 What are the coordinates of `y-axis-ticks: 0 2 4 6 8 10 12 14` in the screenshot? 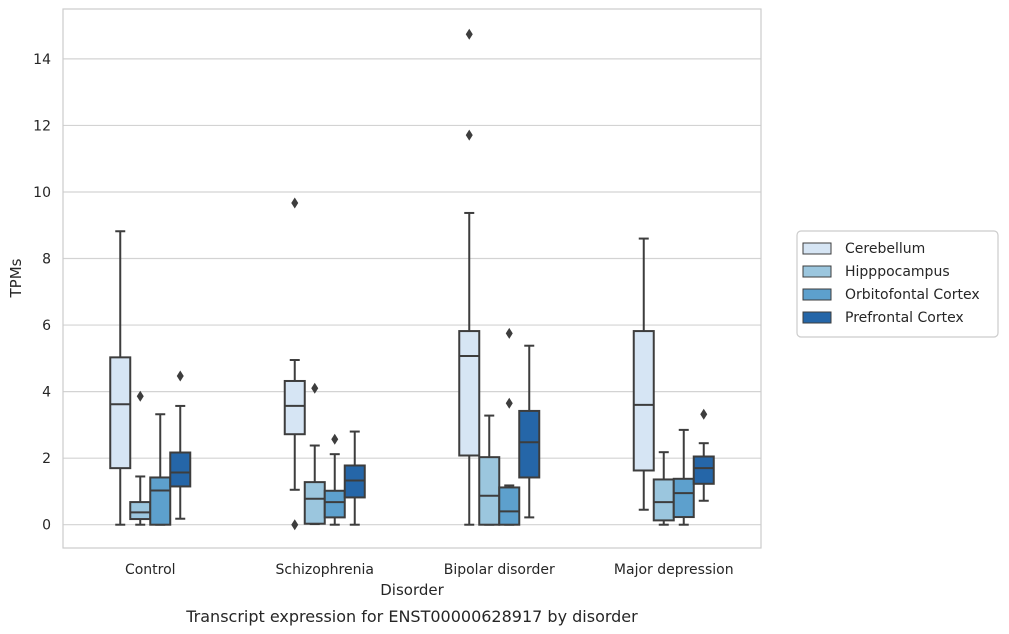 It's located at (42, 293).